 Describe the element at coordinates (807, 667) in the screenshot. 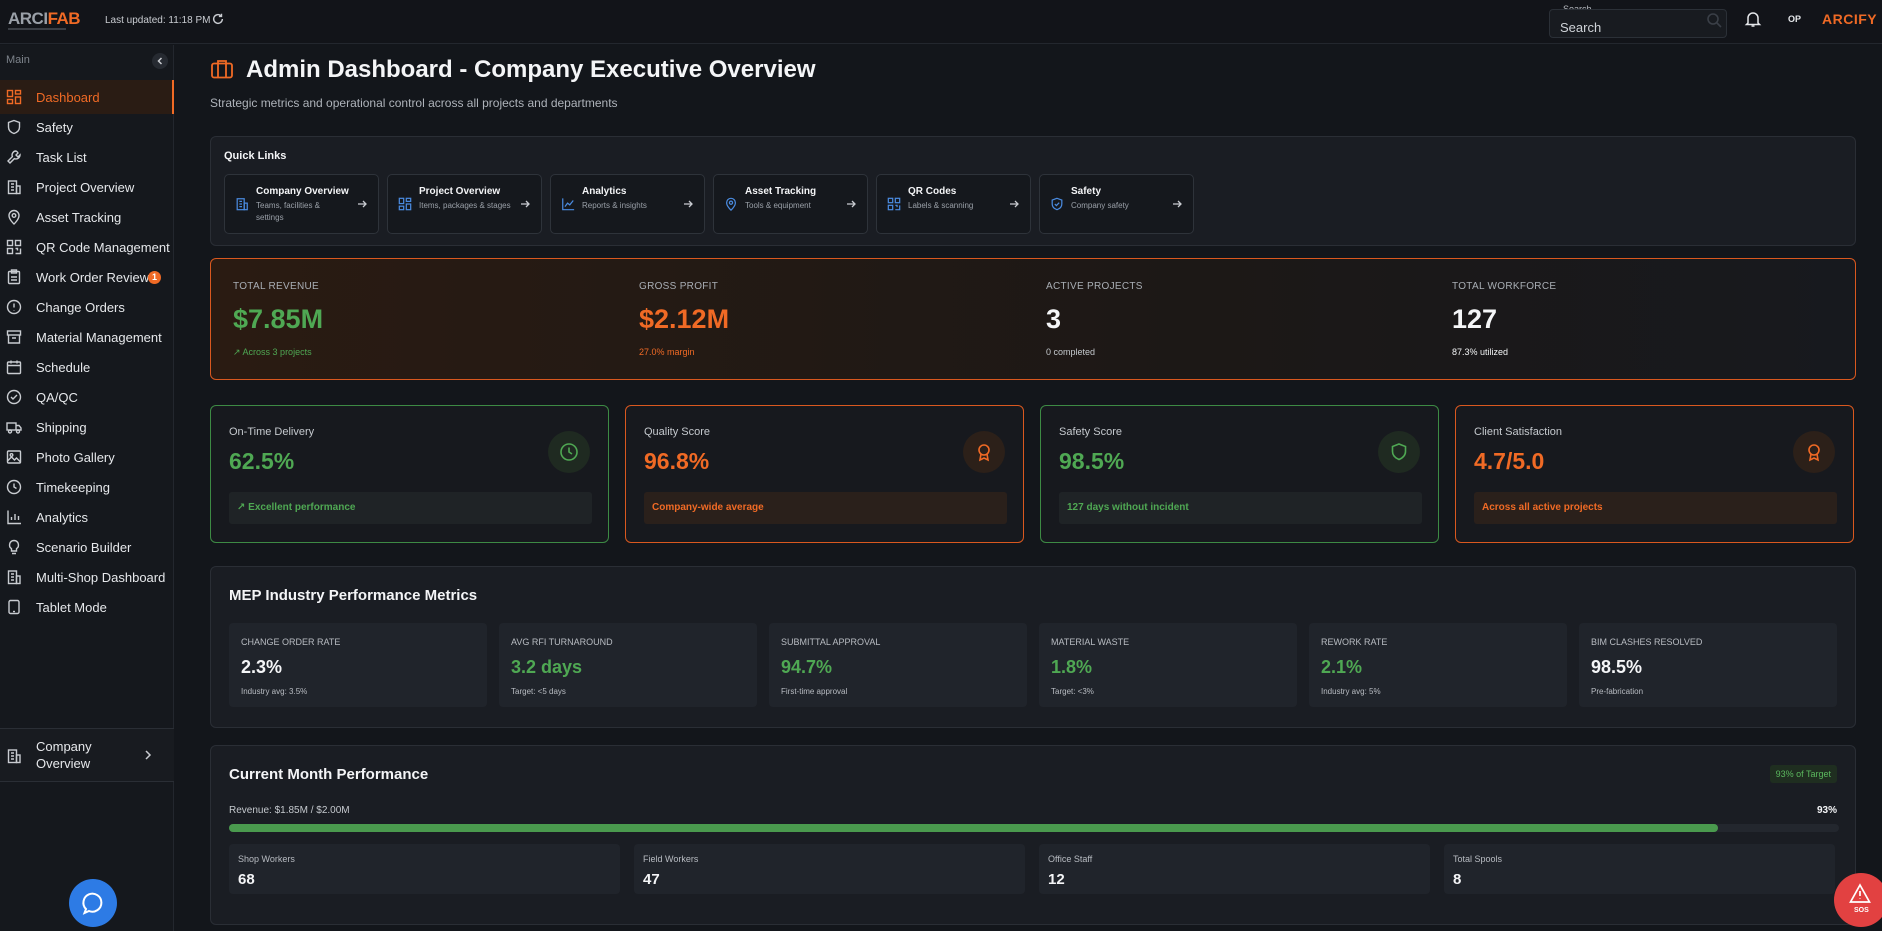

I see `mep-value: 94.7%` at that location.